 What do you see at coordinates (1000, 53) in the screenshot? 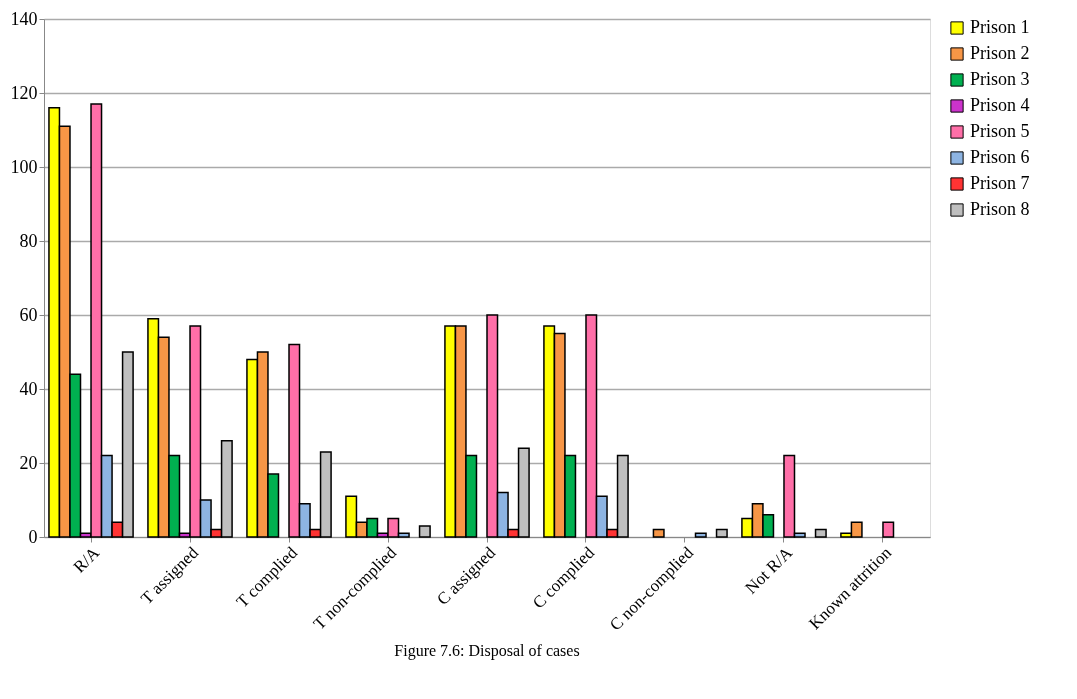
I see `legend-label: Prison 2` at bounding box center [1000, 53].